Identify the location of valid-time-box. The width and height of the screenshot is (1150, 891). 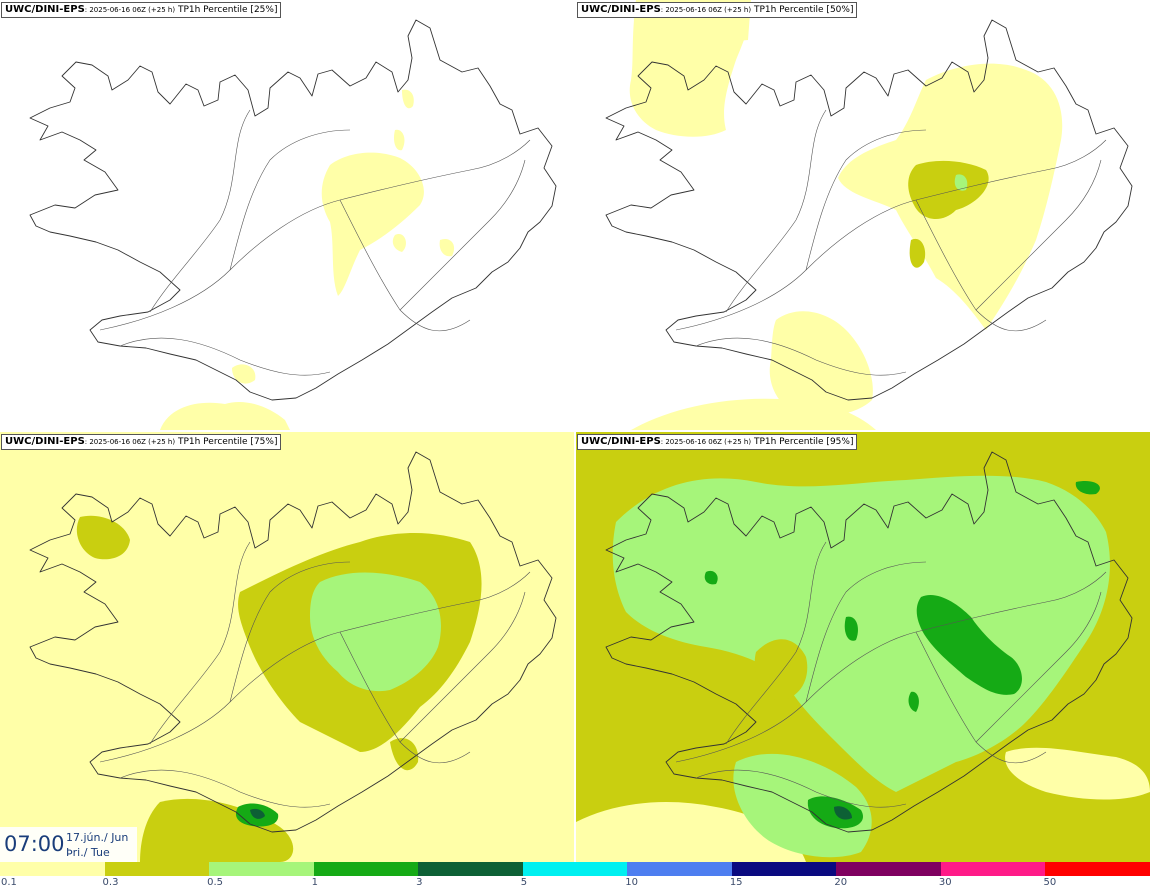
(68, 844).